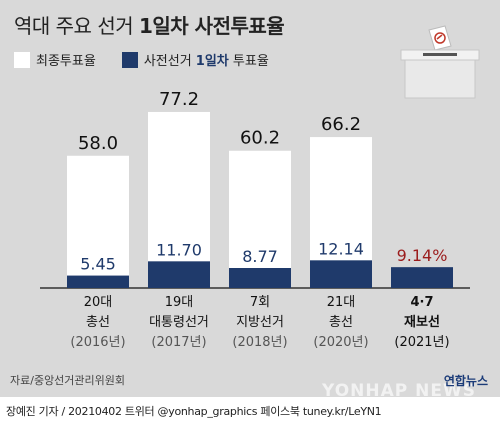  What do you see at coordinates (22, 59) in the screenshot?
I see `legend-swatch-final` at bounding box center [22, 59].